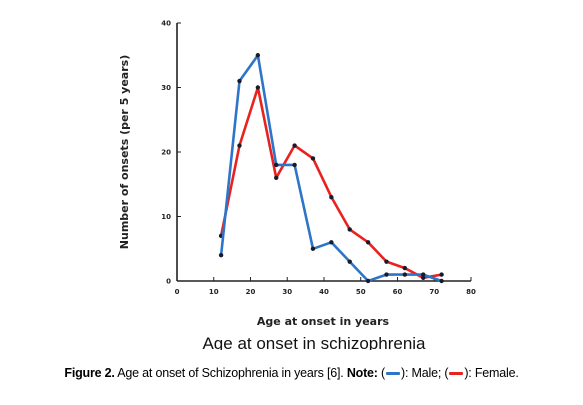 The image size is (583, 405). I want to click on y-tick-label: 40, so click(166, 24).